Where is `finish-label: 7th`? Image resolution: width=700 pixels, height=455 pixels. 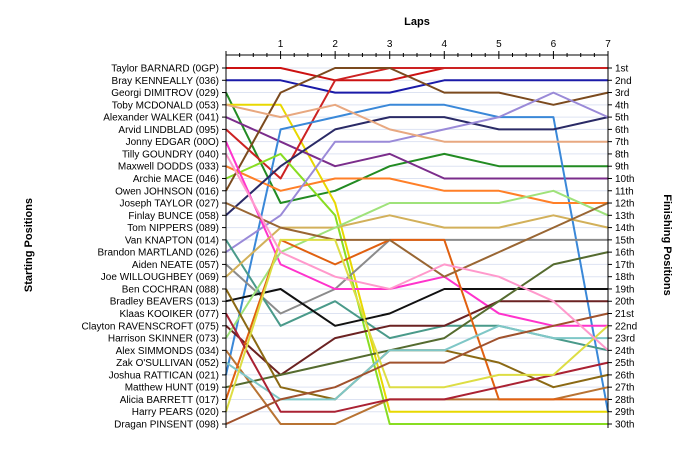
finish-label: 7th is located at coordinates (622, 142).